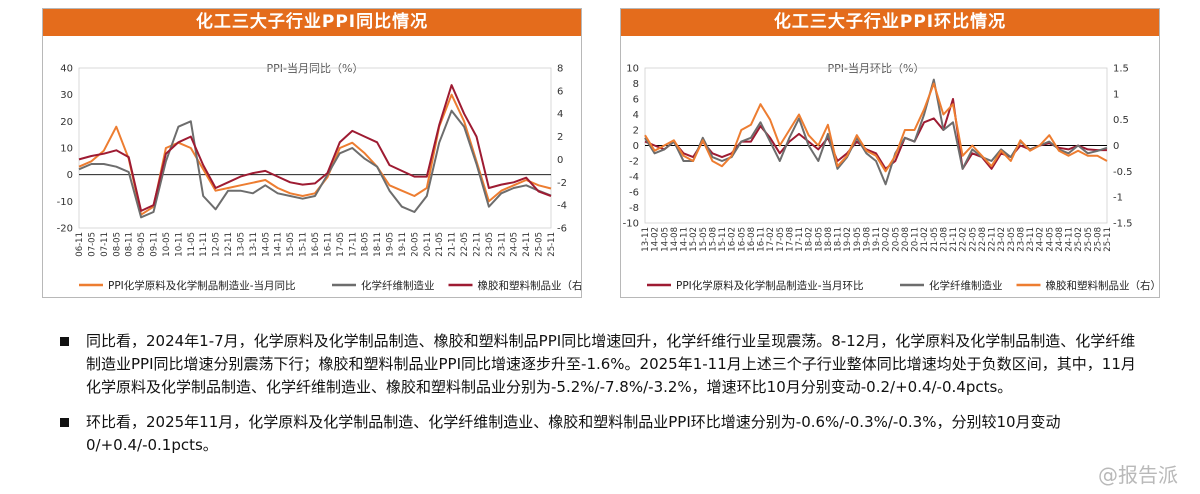  Describe the element at coordinates (1070, 239) in the screenshot. I see `mom-x-tick-44: 24-11` at that location.